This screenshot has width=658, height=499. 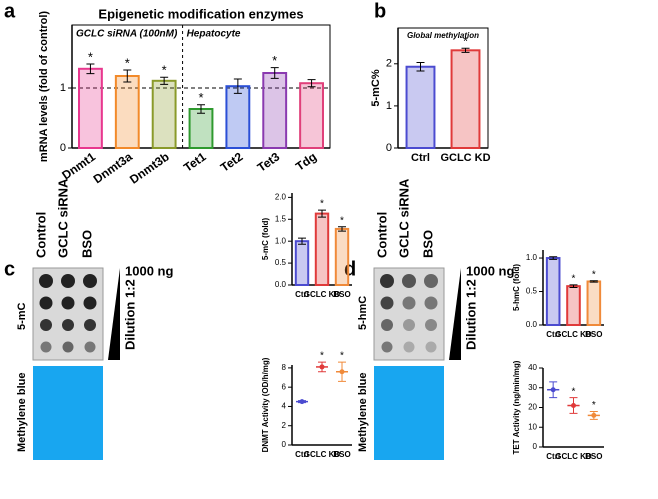 What do you see at coordinates (149, 168) in the screenshot?
I see `x-tick-label: Dnmt3b` at bounding box center [149, 168].